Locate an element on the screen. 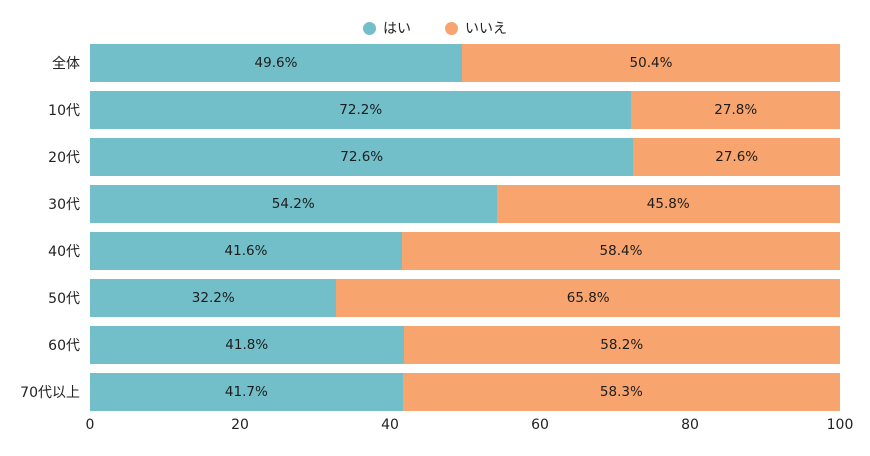 The height and width of the screenshot is (456, 870). category-label: 全体 is located at coordinates (66, 64).